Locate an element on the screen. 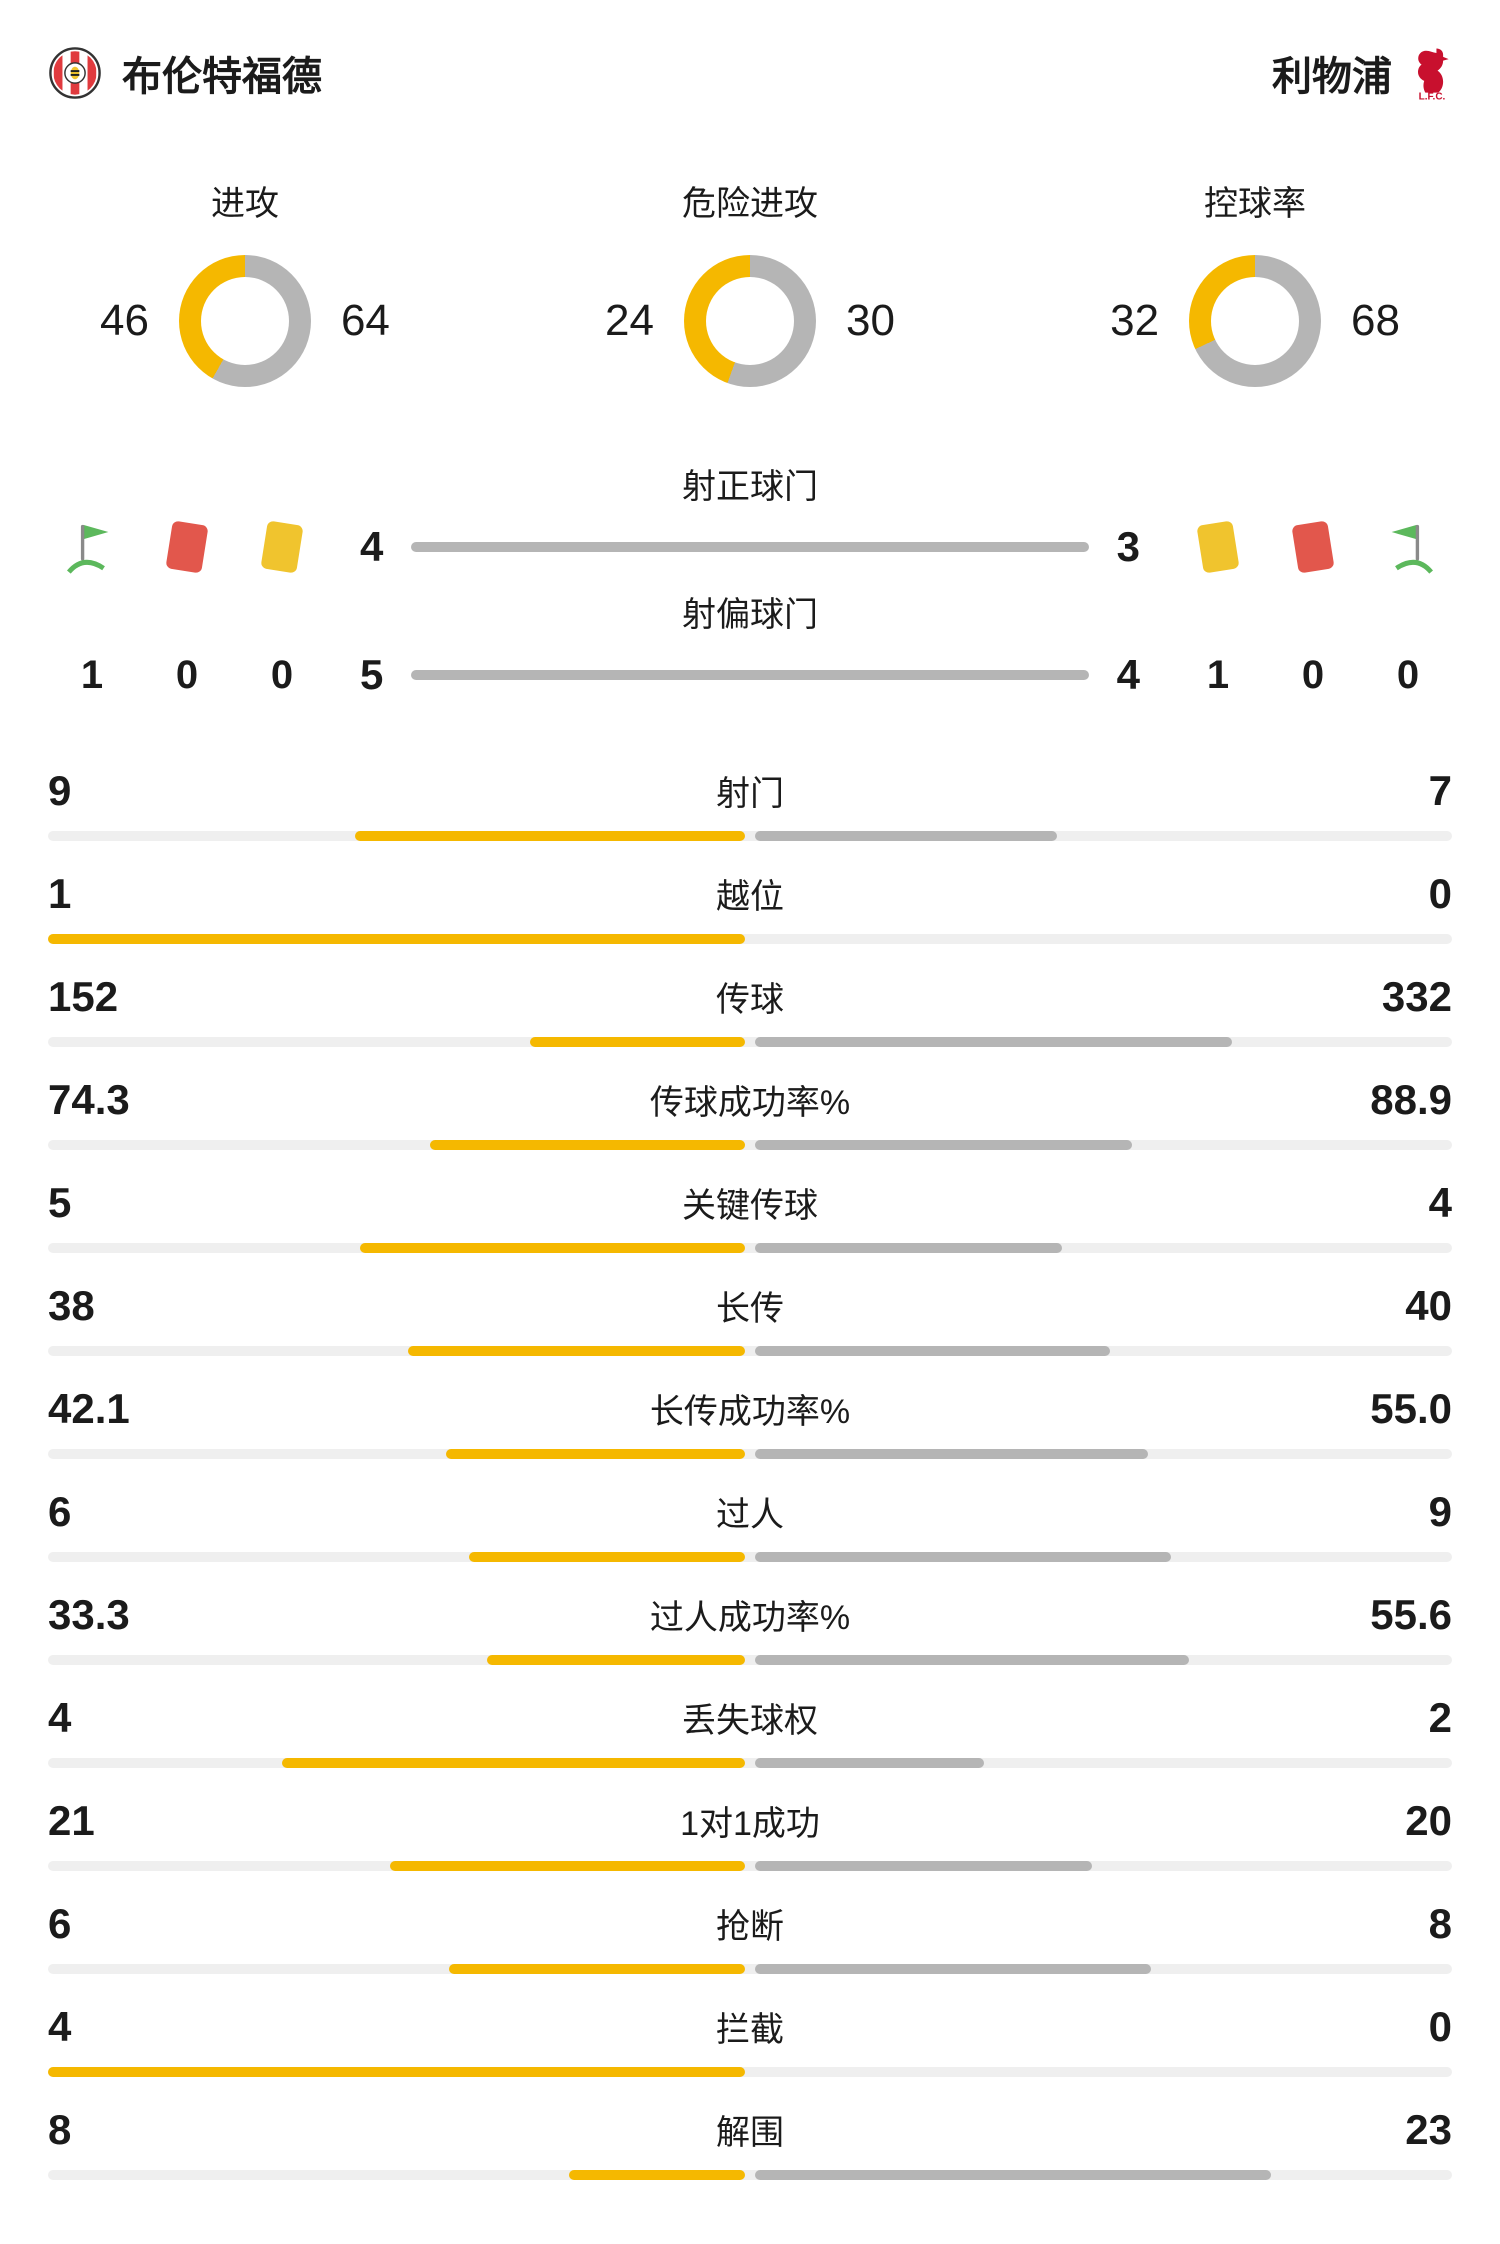 Image resolution: width=1500 pixels, height=2244 pixels. stat-label: 过人成功率% is located at coordinates (750, 1618).